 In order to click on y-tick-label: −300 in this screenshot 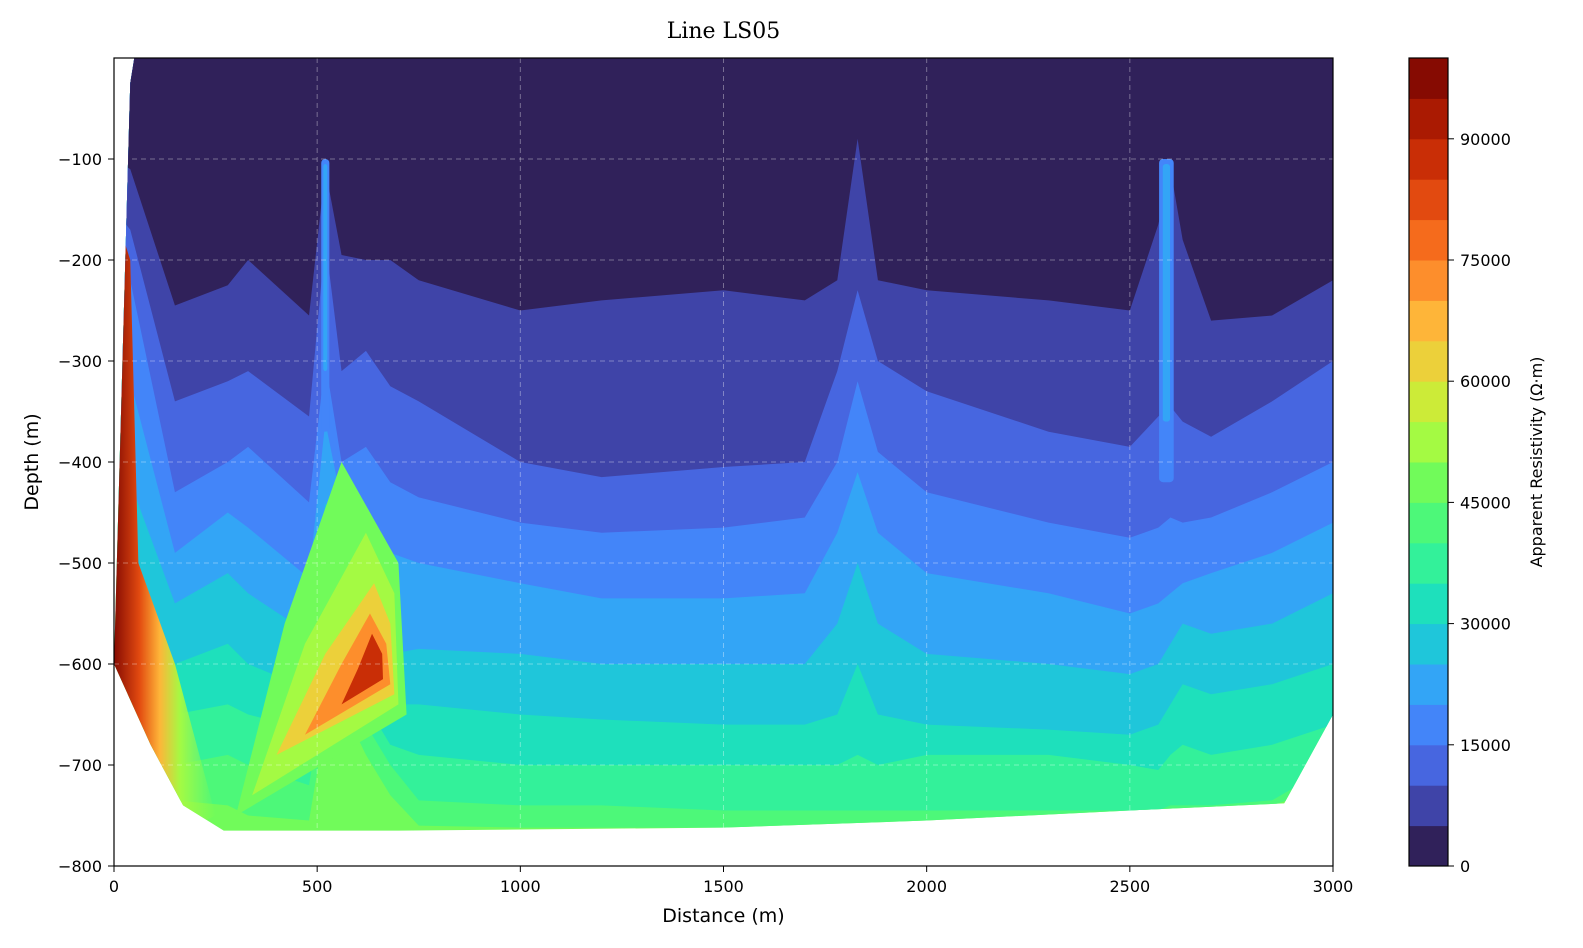, I will do `click(80, 361)`.